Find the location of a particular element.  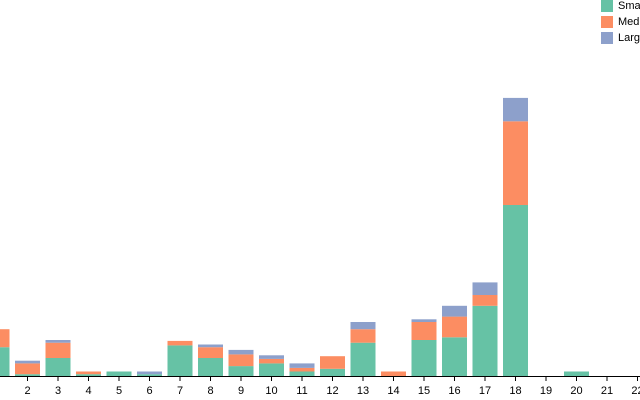

legend: Small Medium Large is located at coordinates (620, 22).